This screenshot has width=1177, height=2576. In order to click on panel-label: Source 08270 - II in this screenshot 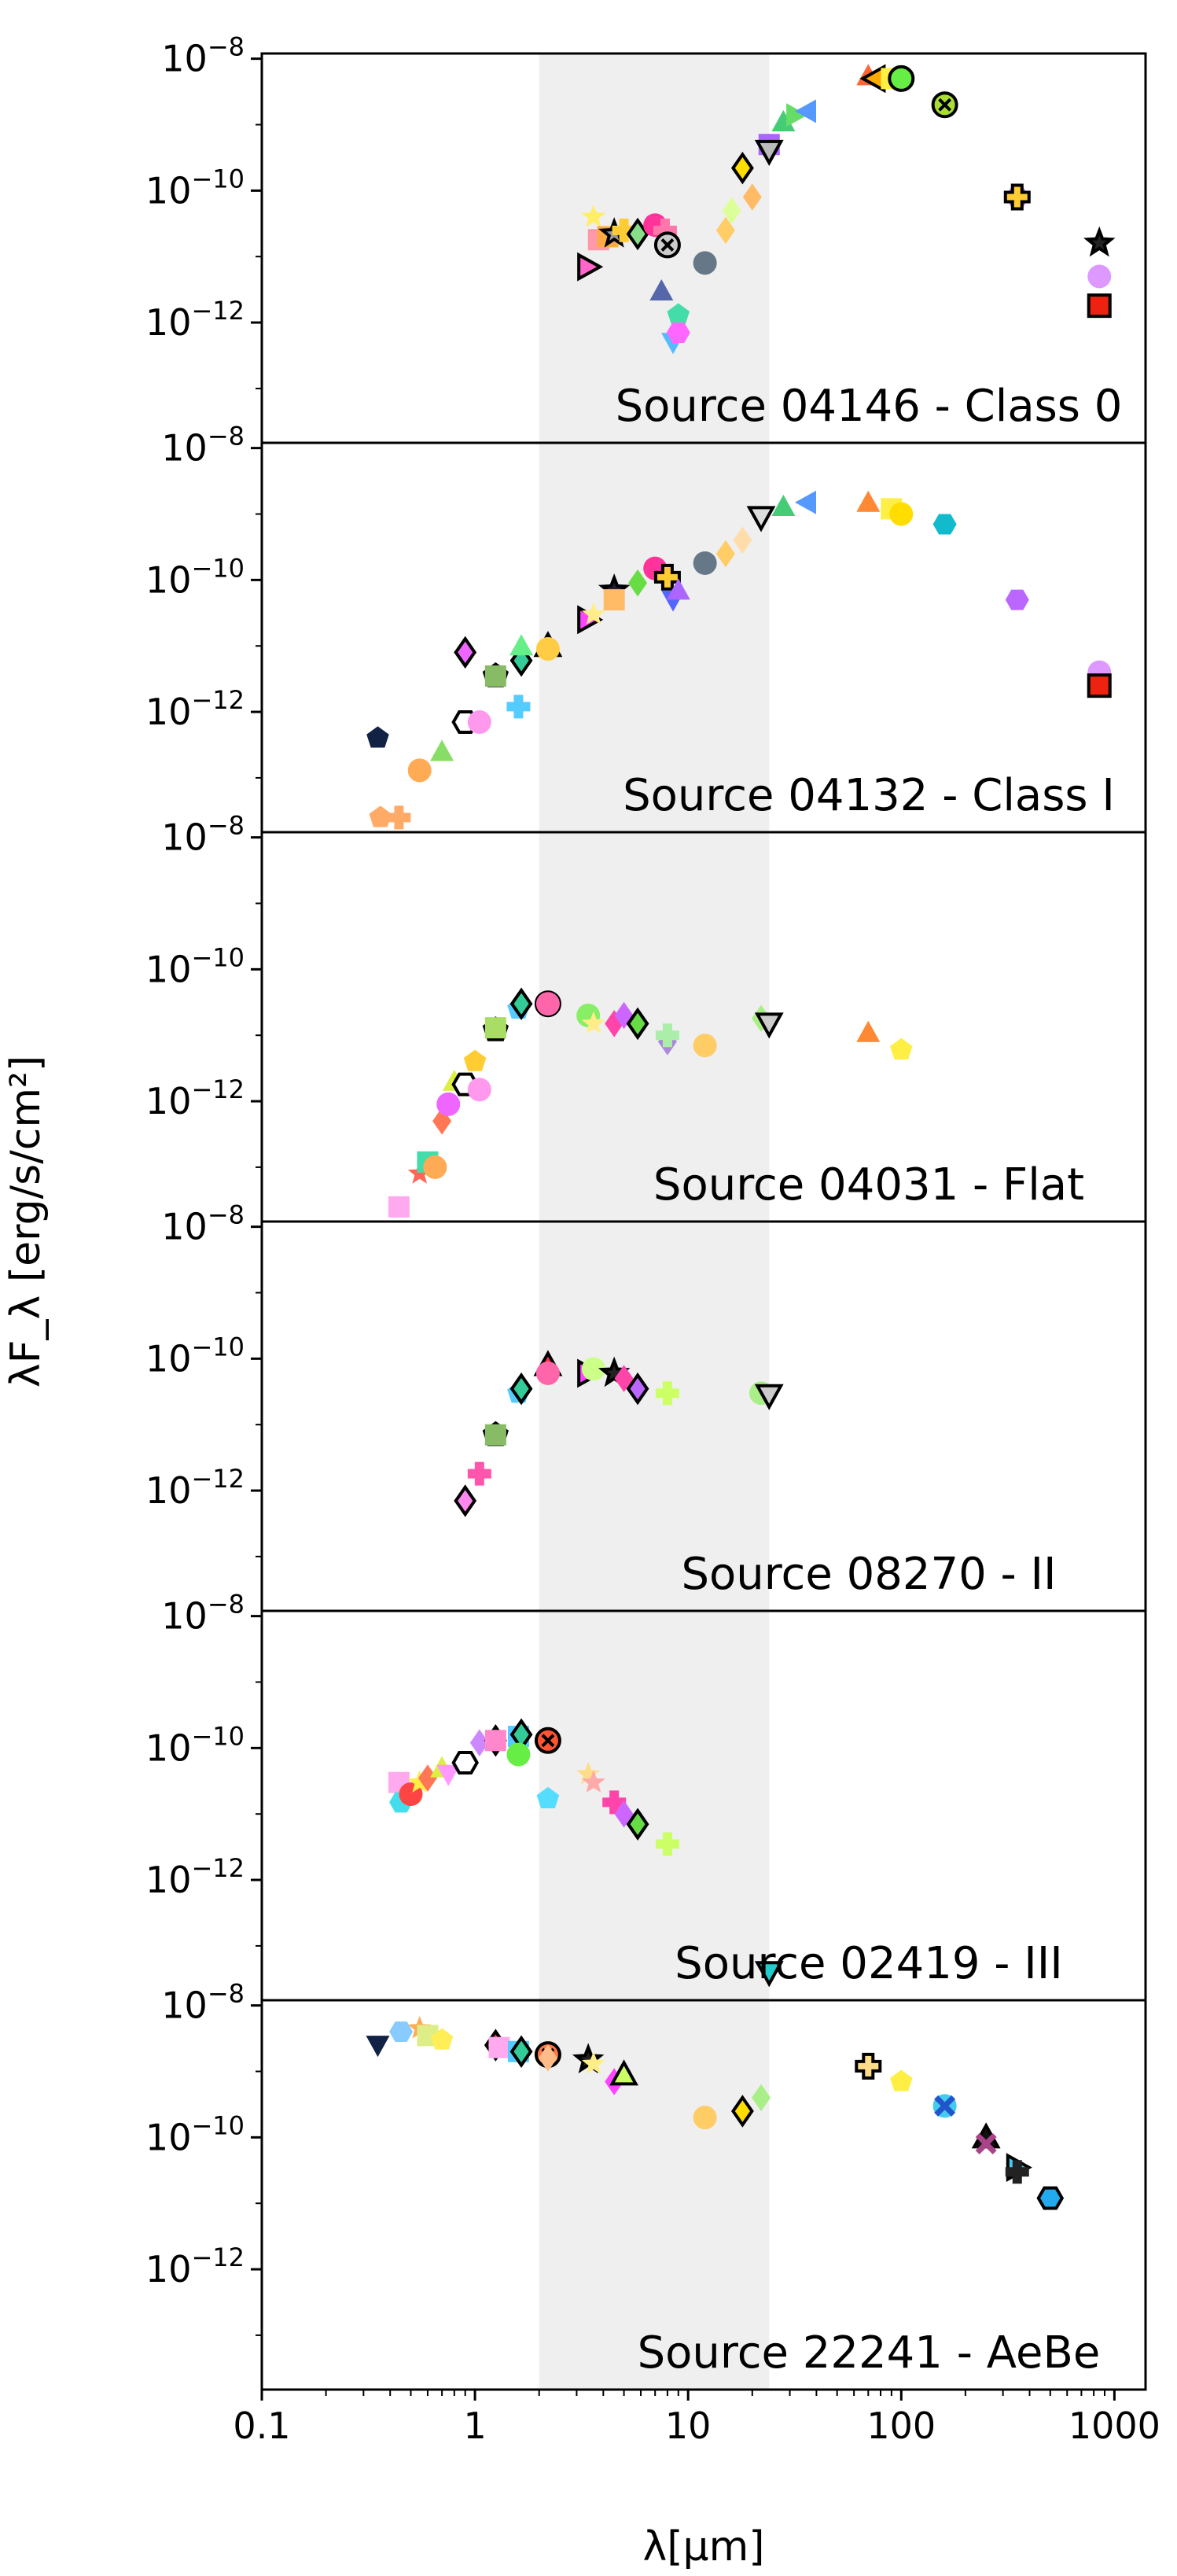, I will do `click(868, 1574)`.